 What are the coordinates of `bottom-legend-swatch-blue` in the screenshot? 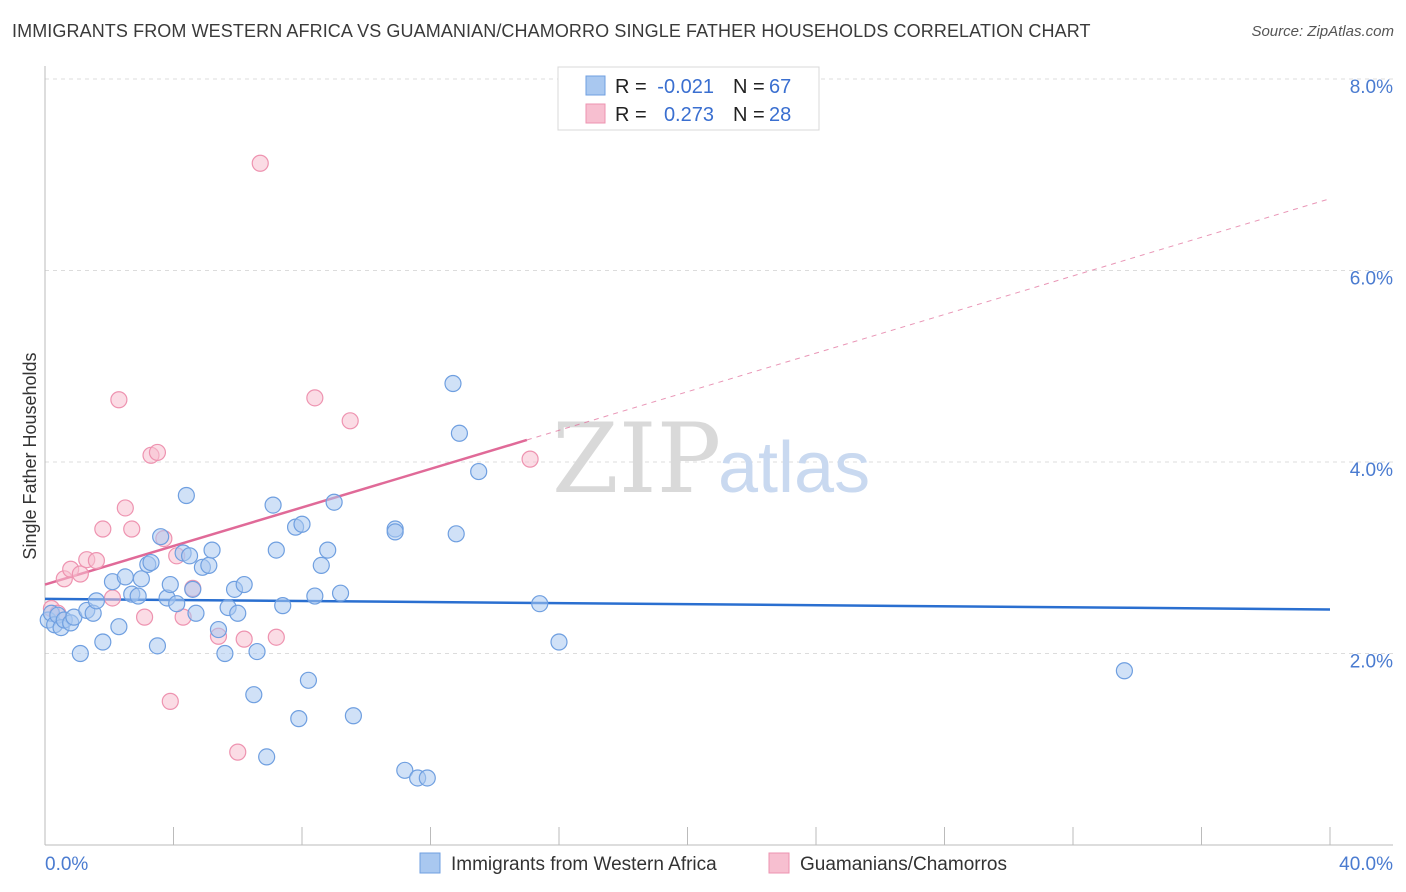 It's located at (430, 863).